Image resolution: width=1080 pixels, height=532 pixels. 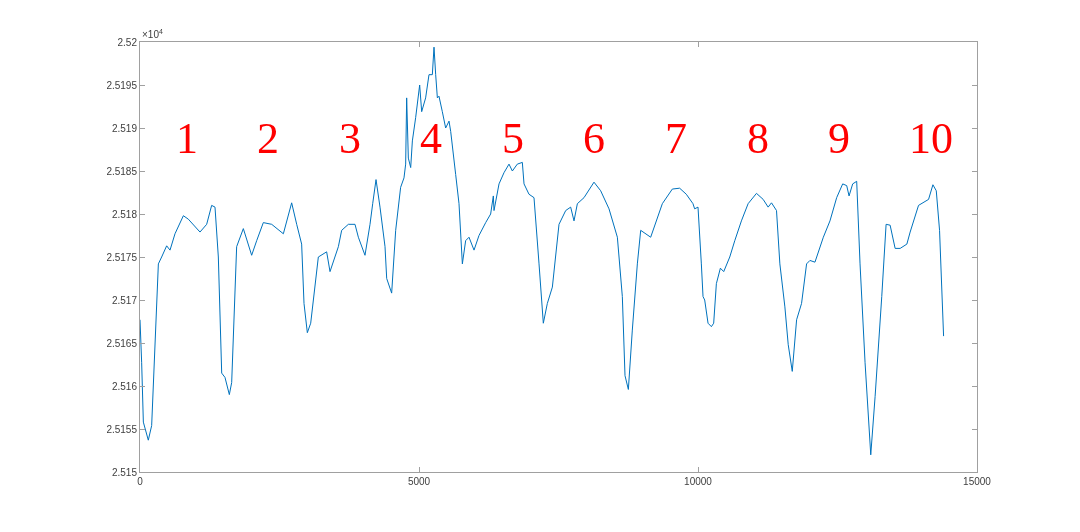 I want to click on text: ×10$^{4}$, so click(x=152, y=34).